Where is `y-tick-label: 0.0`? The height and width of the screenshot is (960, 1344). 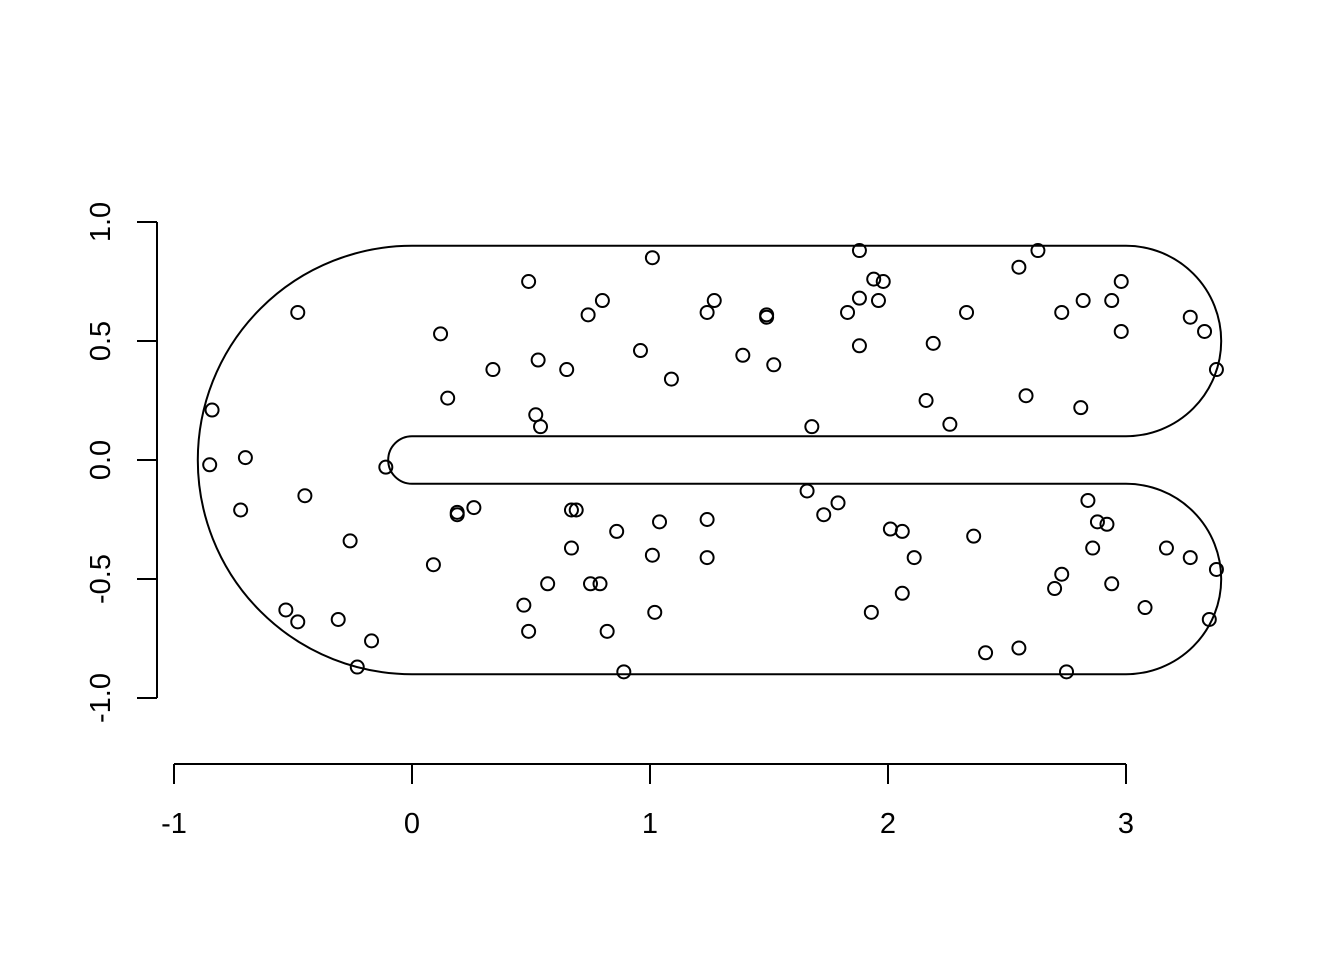 y-tick-label: 0.0 is located at coordinates (101, 460).